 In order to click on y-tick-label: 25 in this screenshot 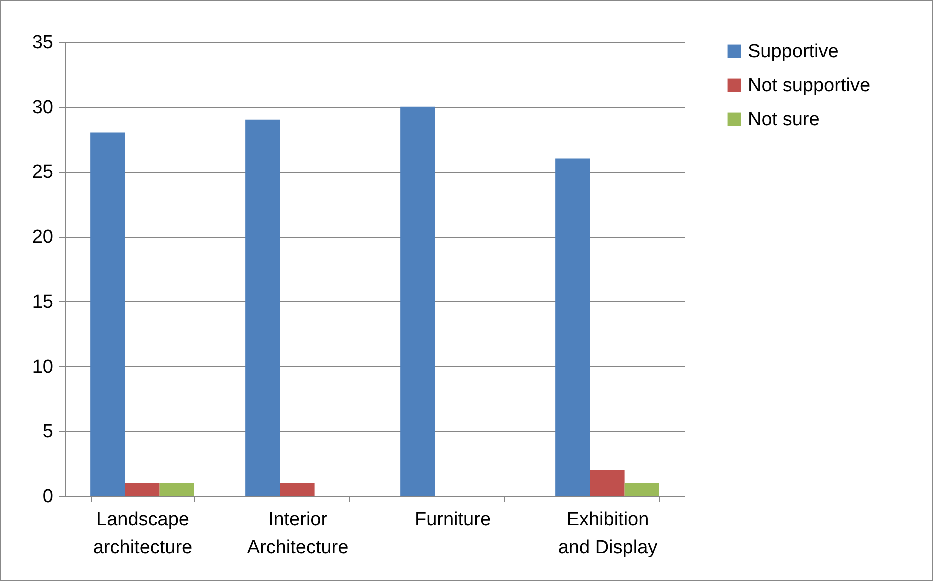, I will do `click(43, 173)`.